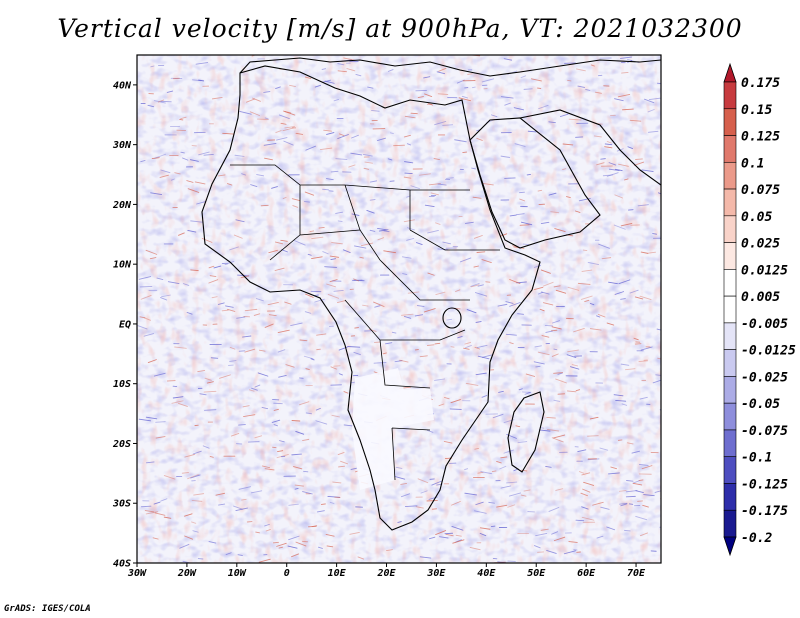 The image size is (800, 618). What do you see at coordinates (122, 384) in the screenshot?
I see `y-tick-label: 10S` at bounding box center [122, 384].